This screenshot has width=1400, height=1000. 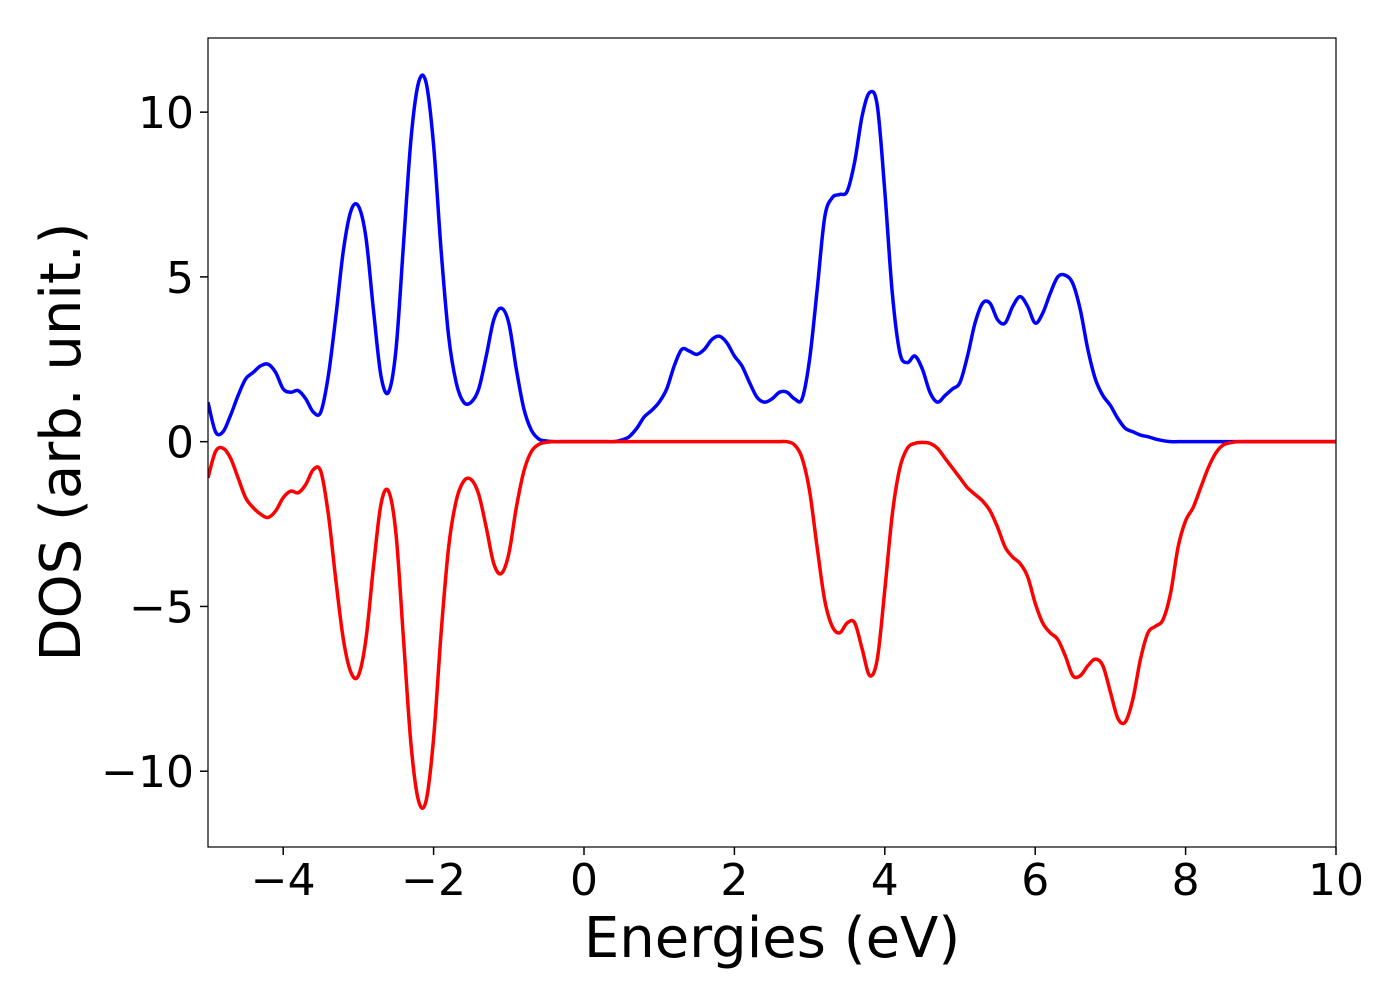 I want to click on x-tick-label: 2, so click(x=734, y=880).